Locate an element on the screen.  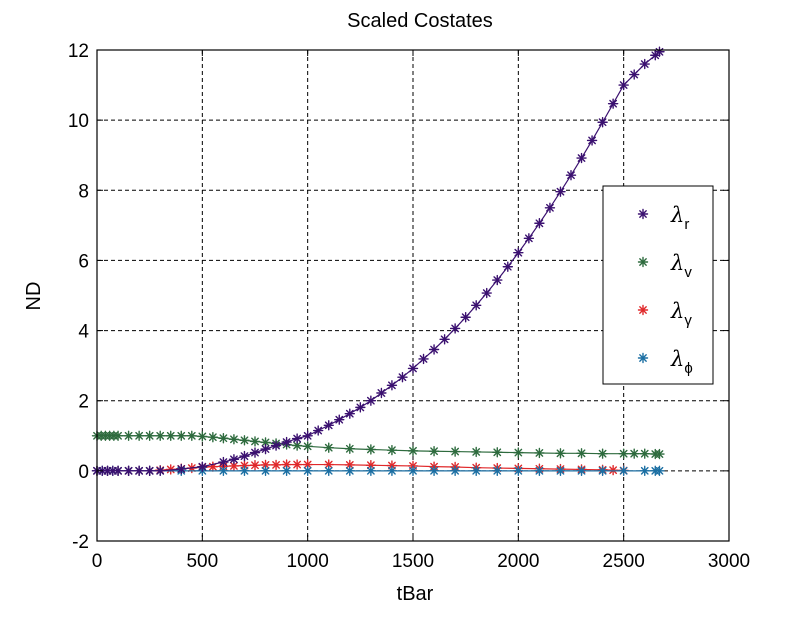
y-tick-label: 4 is located at coordinates (83, 332).